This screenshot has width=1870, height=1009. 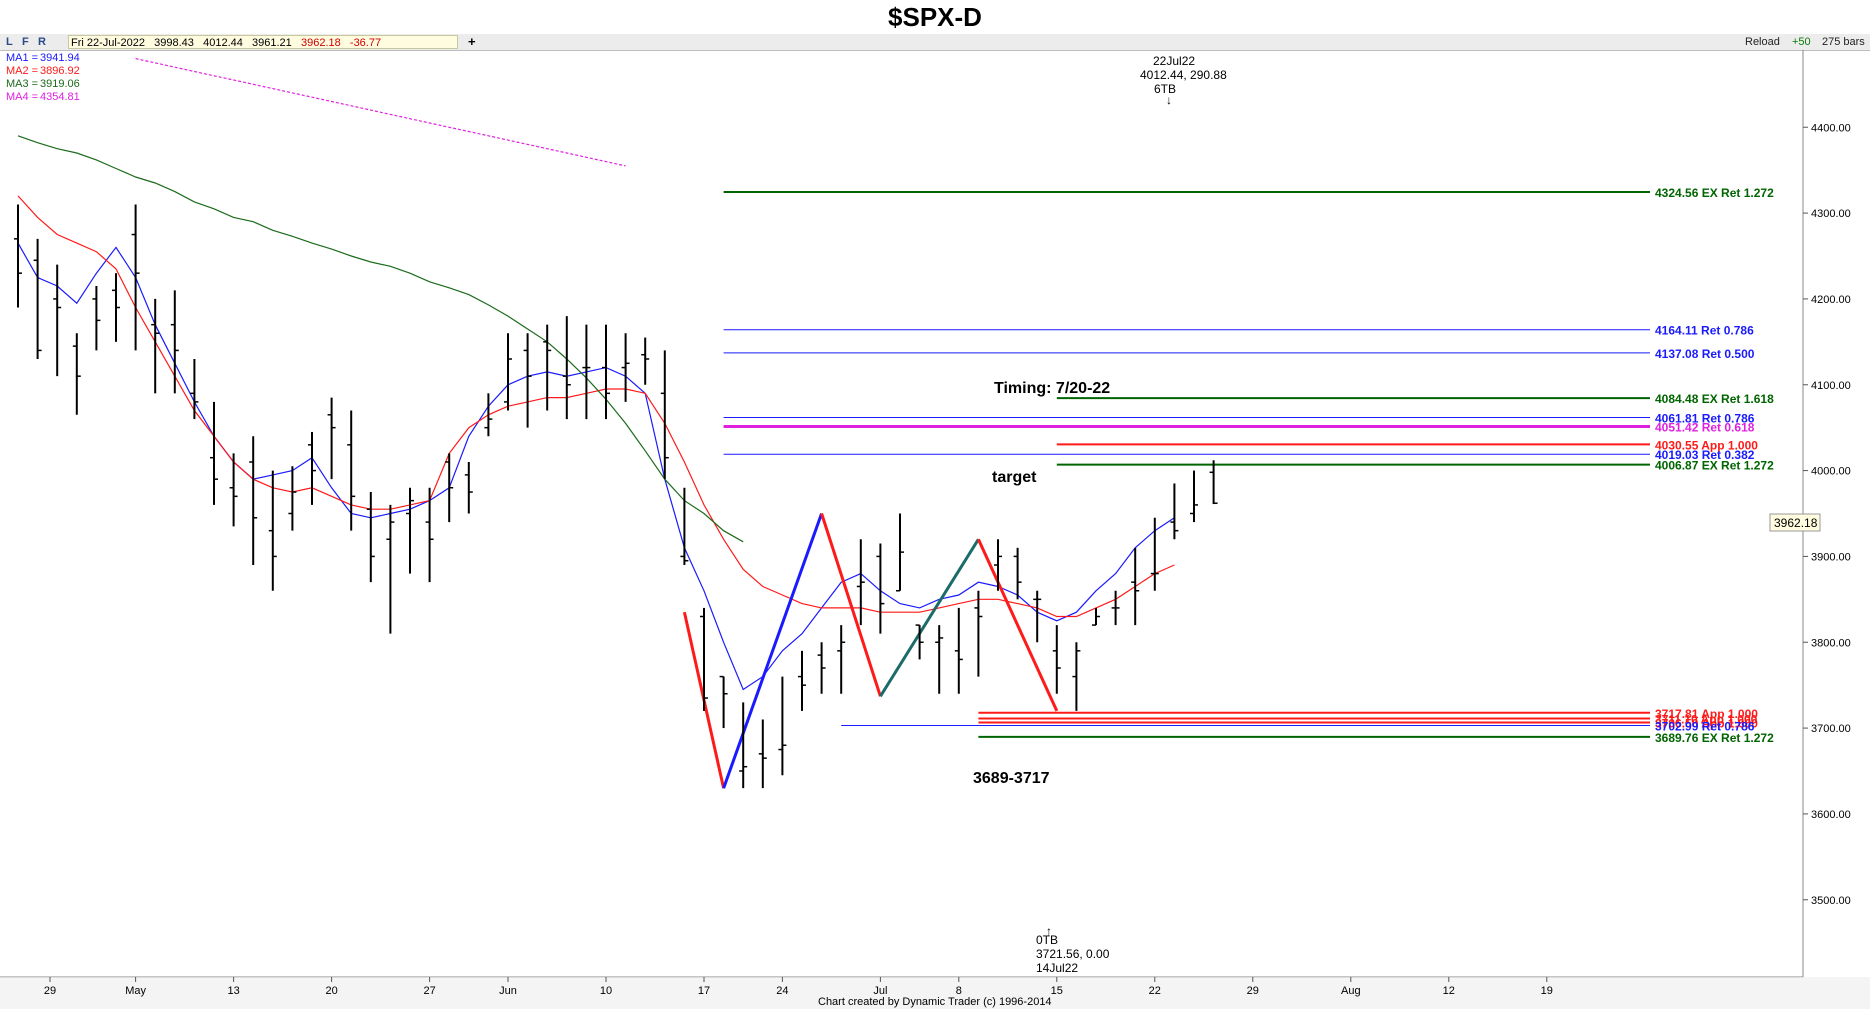 What do you see at coordinates (42, 42) in the screenshot?
I see `refresh-button: R` at bounding box center [42, 42].